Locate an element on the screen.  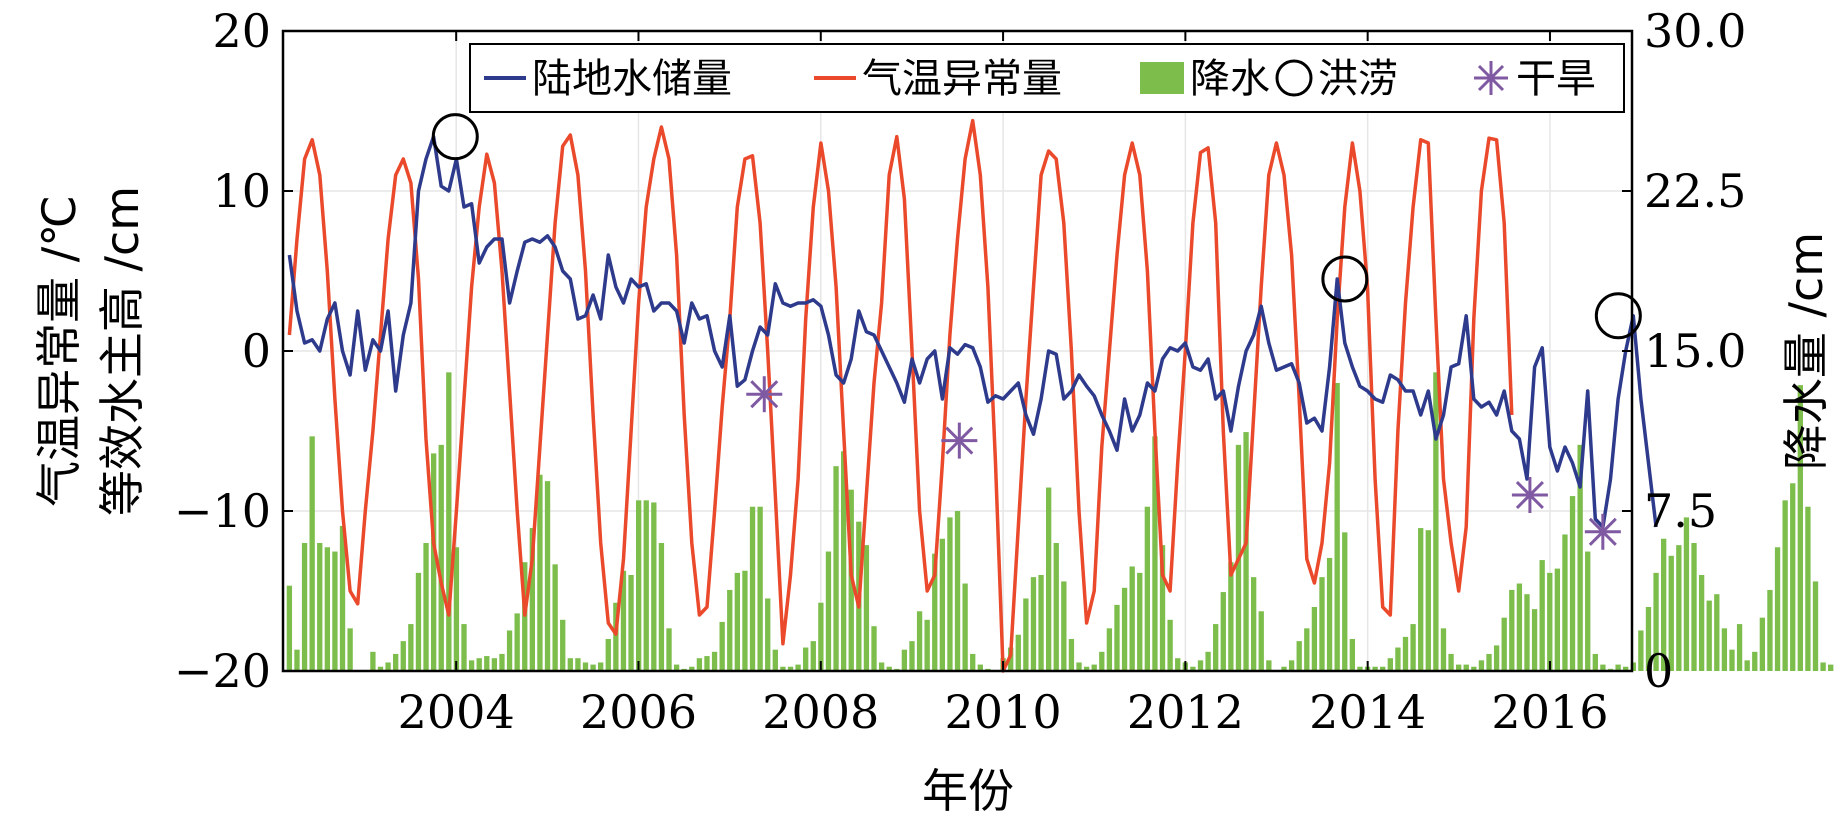
y-right-tick-label-4: 0 is located at coordinates (1658, 671).